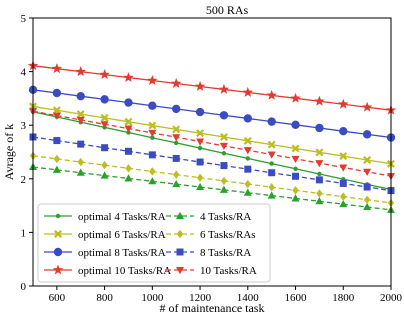 This screenshot has width=404, height=321. I want to click on legend-label: 8 Tasks/RA, so click(225, 253).